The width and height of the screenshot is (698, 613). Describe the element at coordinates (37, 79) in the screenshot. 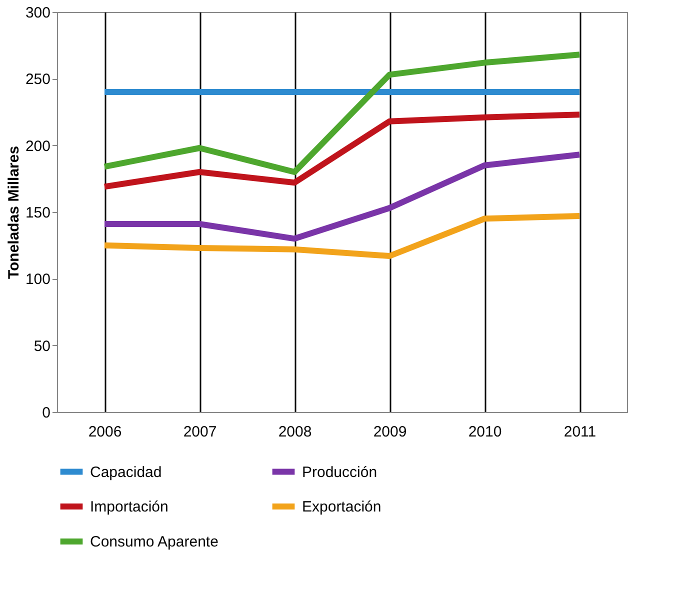

I see `y-tick-label: 250` at that location.